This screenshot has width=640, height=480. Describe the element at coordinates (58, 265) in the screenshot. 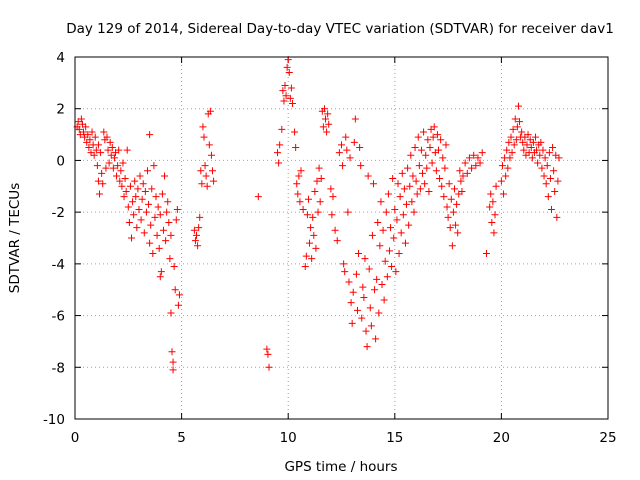

I see `y-tick-label: -4` at that location.